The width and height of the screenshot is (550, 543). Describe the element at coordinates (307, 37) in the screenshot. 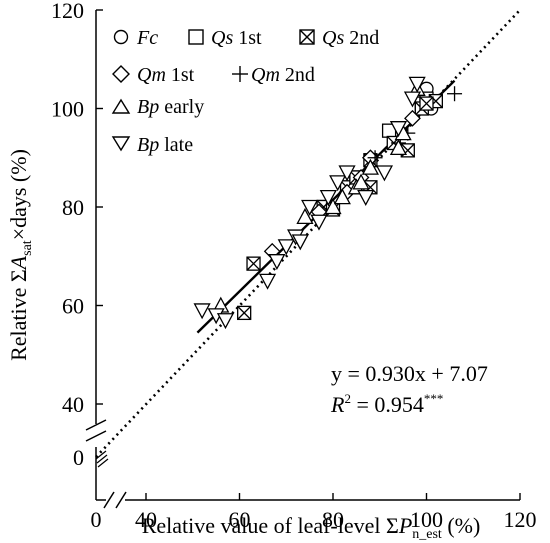

I see `legend-marker-square-x-diag2` at that location.